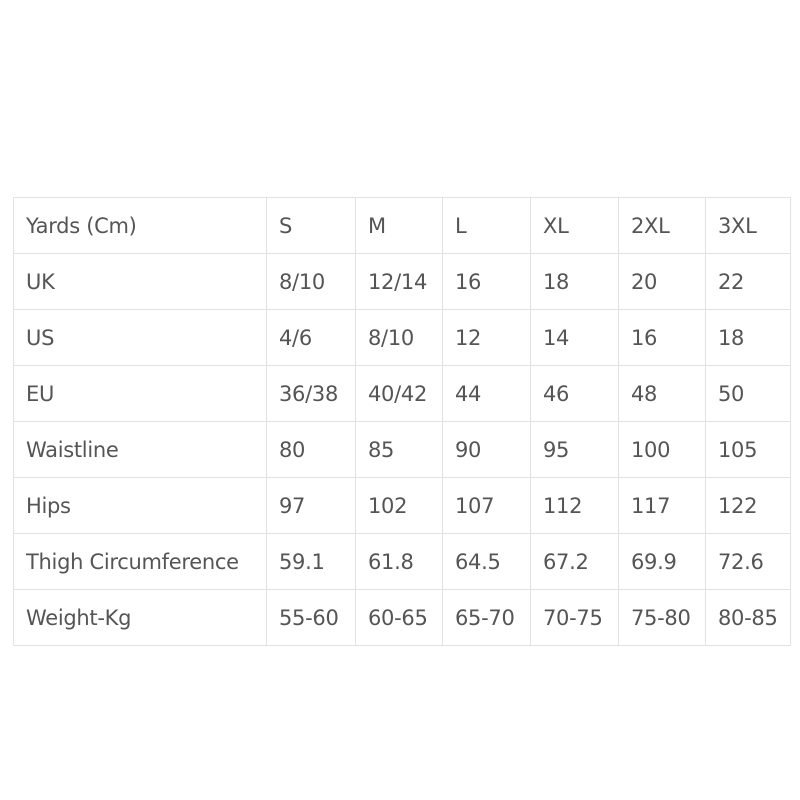  What do you see at coordinates (311, 505) in the screenshot?
I see `table-cell: 97` at bounding box center [311, 505].